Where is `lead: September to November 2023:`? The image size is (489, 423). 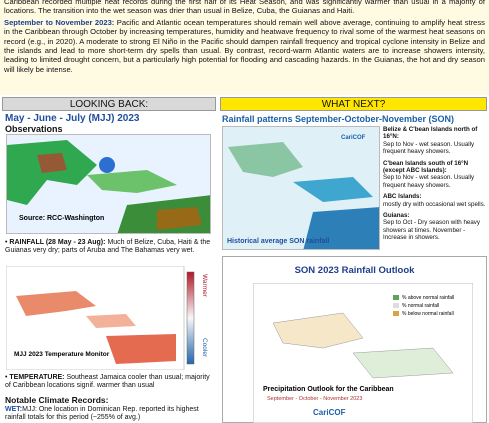 lead: September to November 2023: is located at coordinates (59, 22).